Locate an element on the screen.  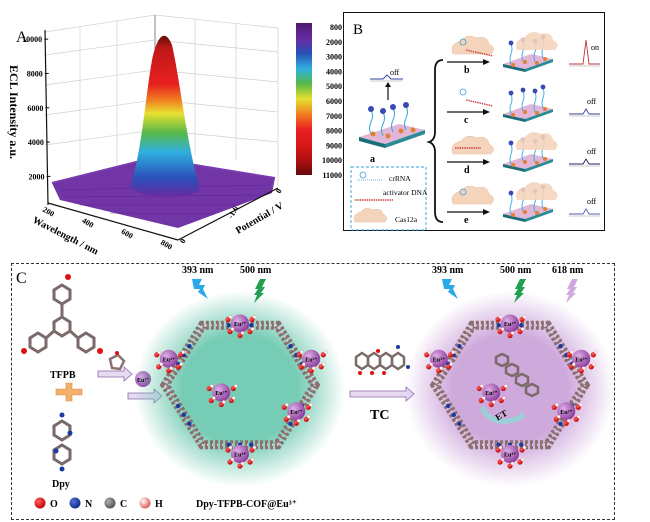
solvent-molecule is located at coordinates (117, 362).